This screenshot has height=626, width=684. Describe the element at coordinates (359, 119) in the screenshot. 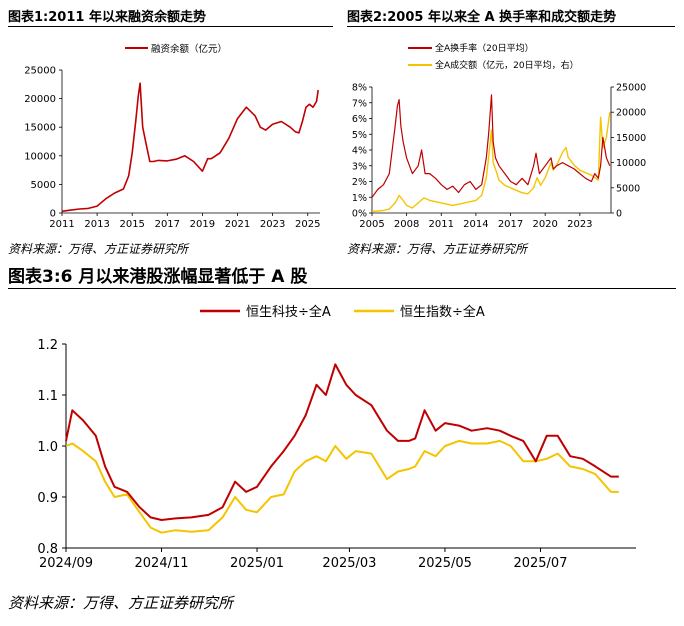

I see `chart2-left-tick-label: 6%` at that location.